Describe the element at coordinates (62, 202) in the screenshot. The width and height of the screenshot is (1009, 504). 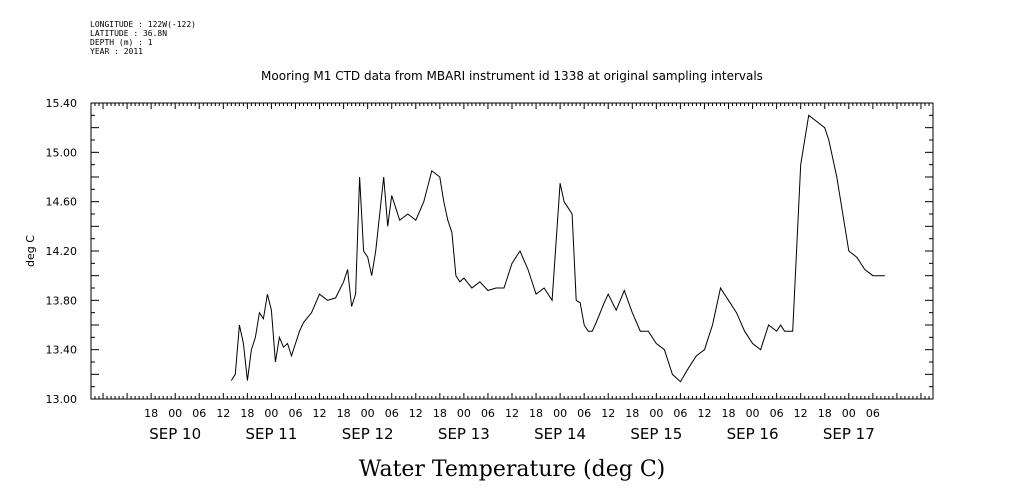
I see `y-tick-label: 14.60` at that location.